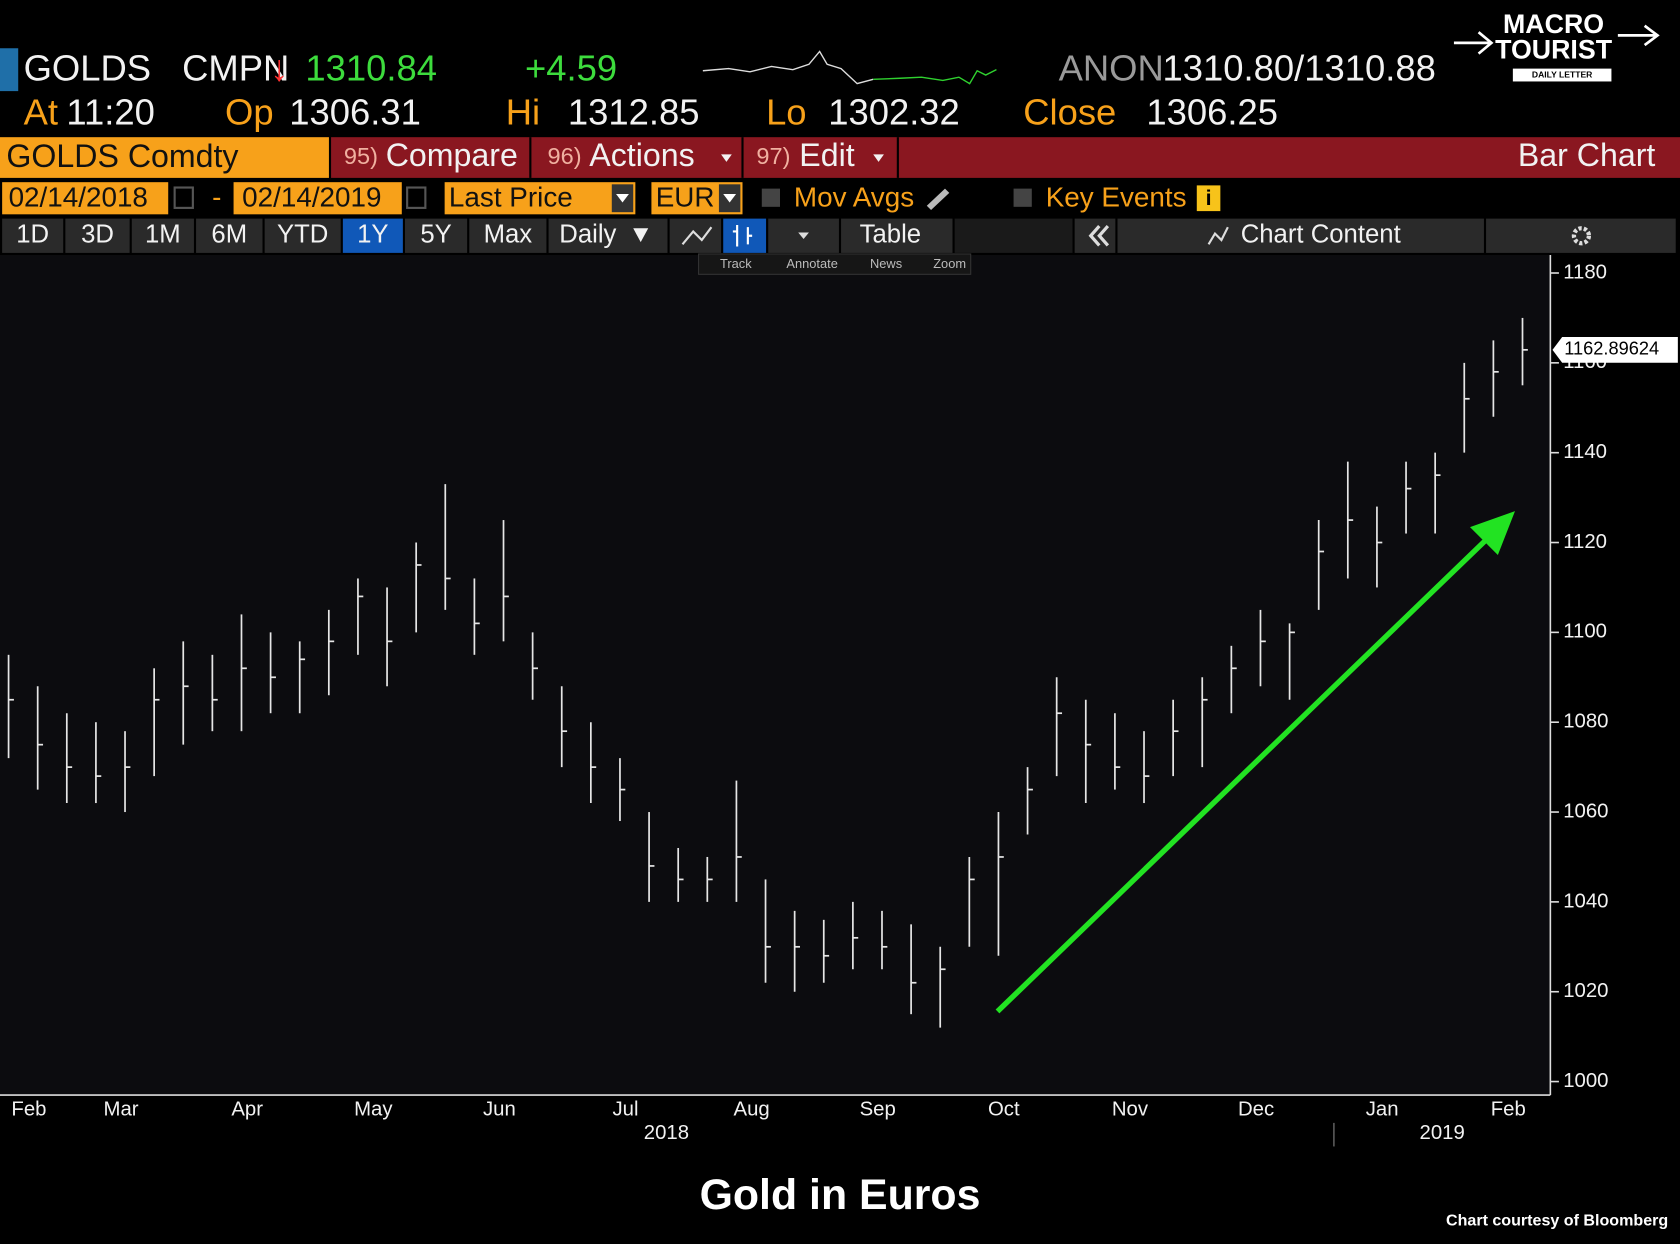 The image size is (1680, 1244). I want to click on tool: Annotate, so click(811, 263).